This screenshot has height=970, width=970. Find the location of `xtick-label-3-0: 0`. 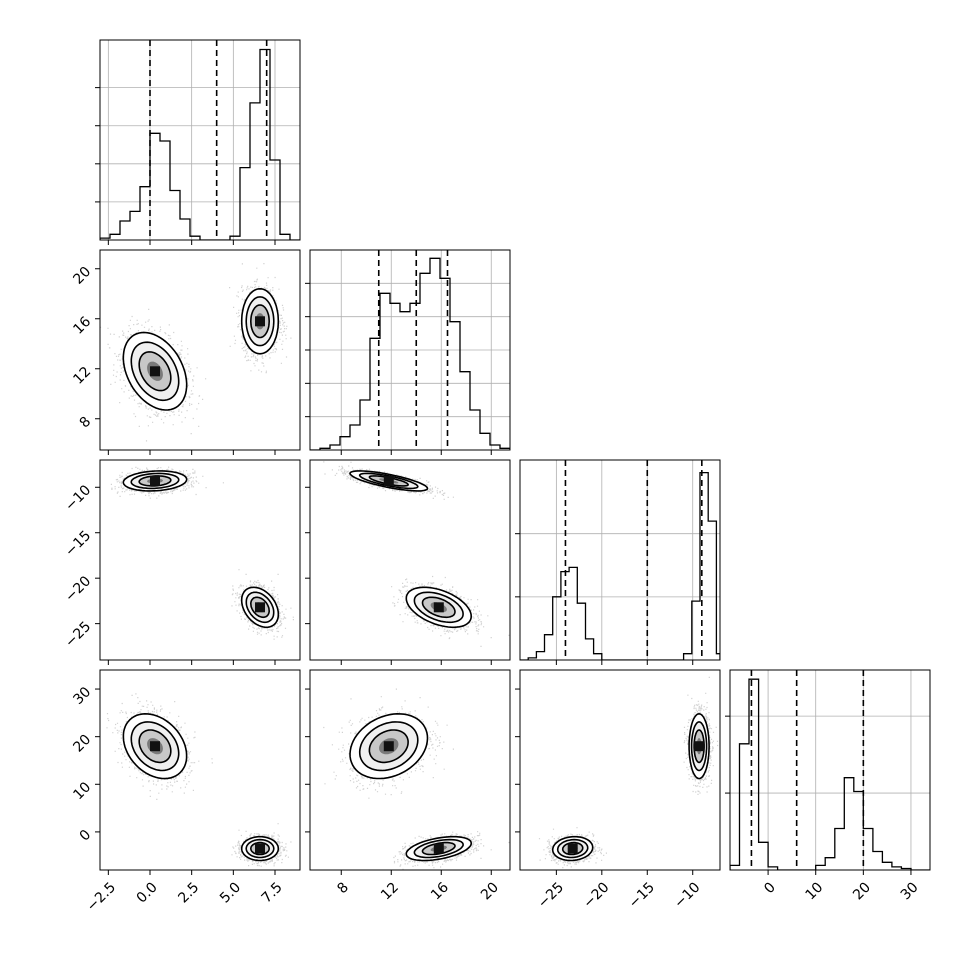

xtick-label-3-0: 0 is located at coordinates (770, 888).